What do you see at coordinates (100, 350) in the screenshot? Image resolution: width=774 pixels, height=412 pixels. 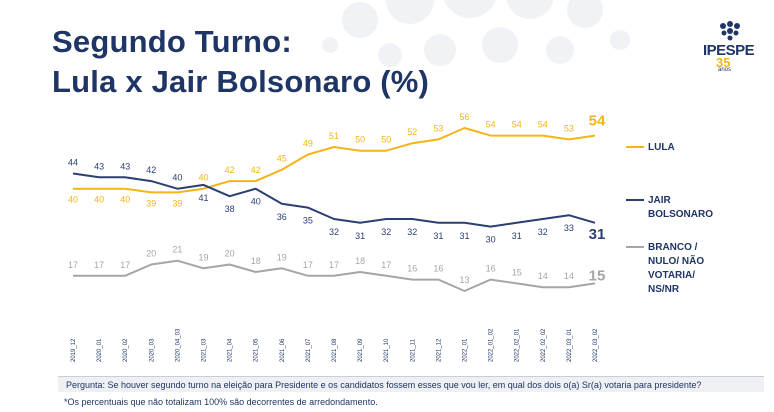 I see `x-tick-label: 2020_01` at bounding box center [100, 350].